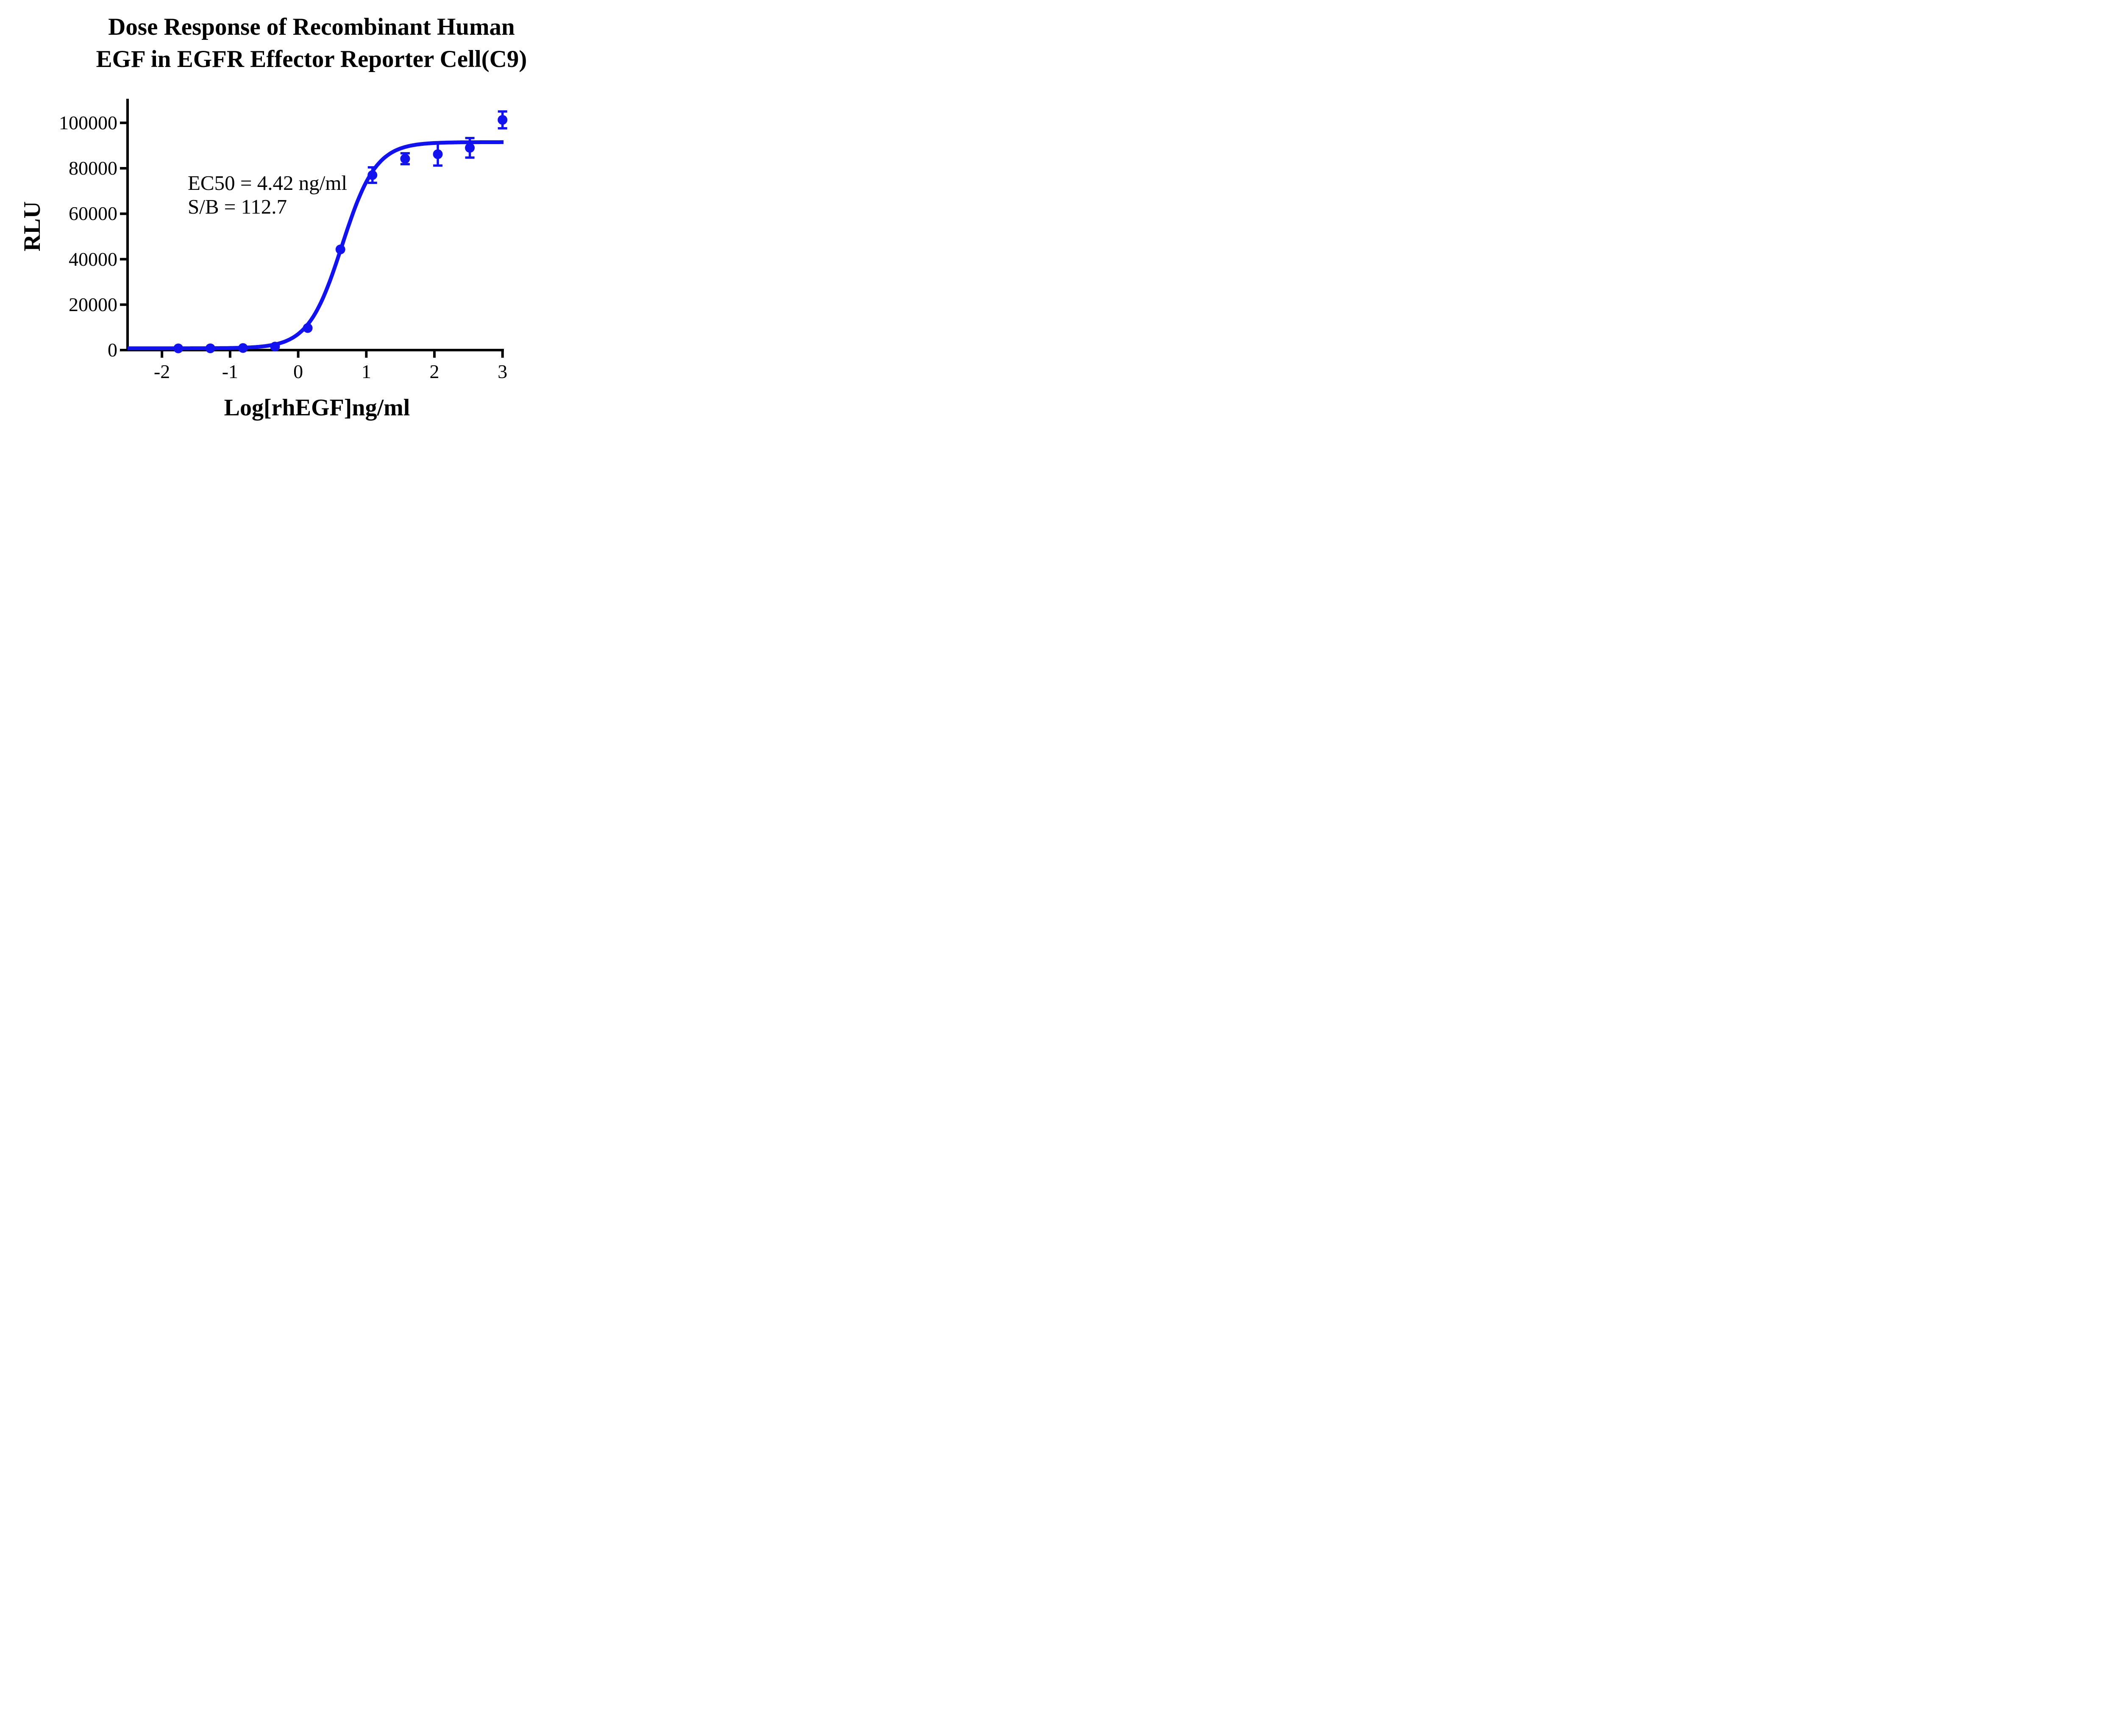 Image resolution: width=2119 pixels, height=1736 pixels. Describe the element at coordinates (93, 304) in the screenshot. I see `y-tick-label: 20000` at that location.